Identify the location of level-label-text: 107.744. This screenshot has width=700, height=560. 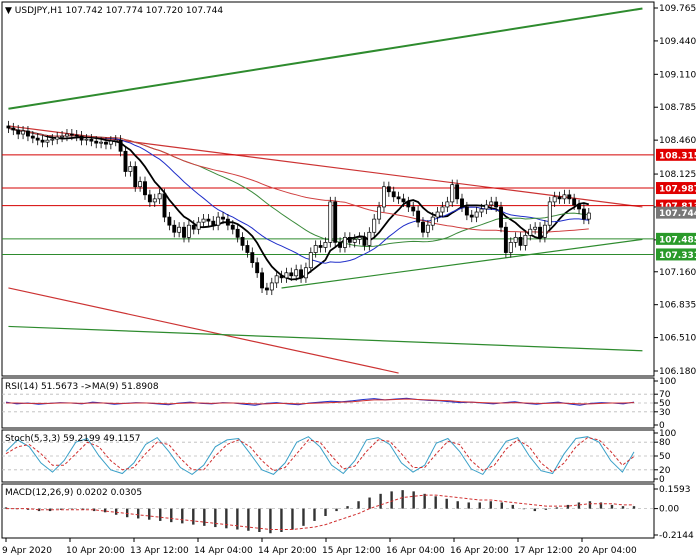
(679, 214).